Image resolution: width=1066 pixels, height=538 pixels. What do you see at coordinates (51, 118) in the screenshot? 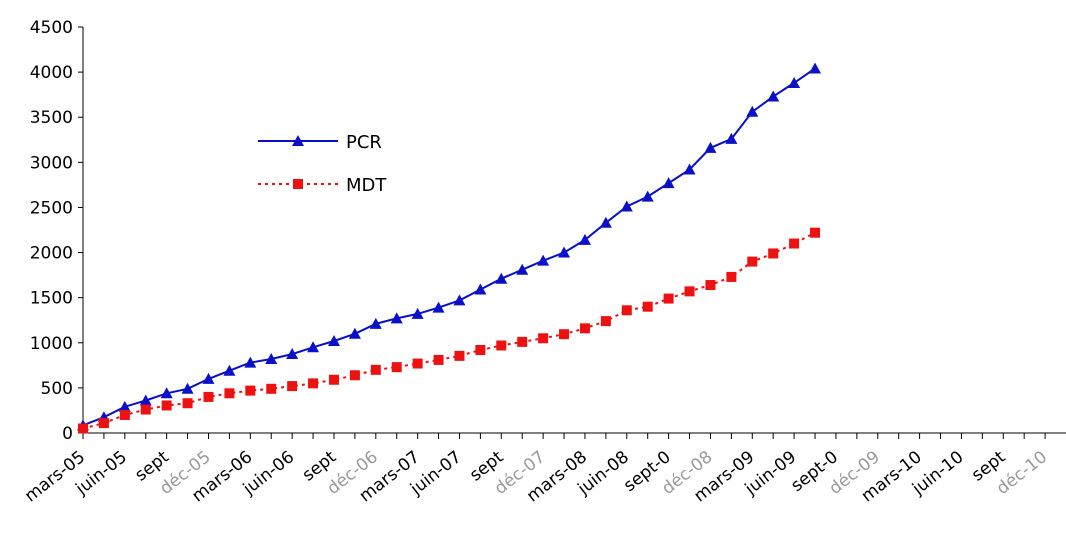
I see `y-tick-label: 3500` at bounding box center [51, 118].